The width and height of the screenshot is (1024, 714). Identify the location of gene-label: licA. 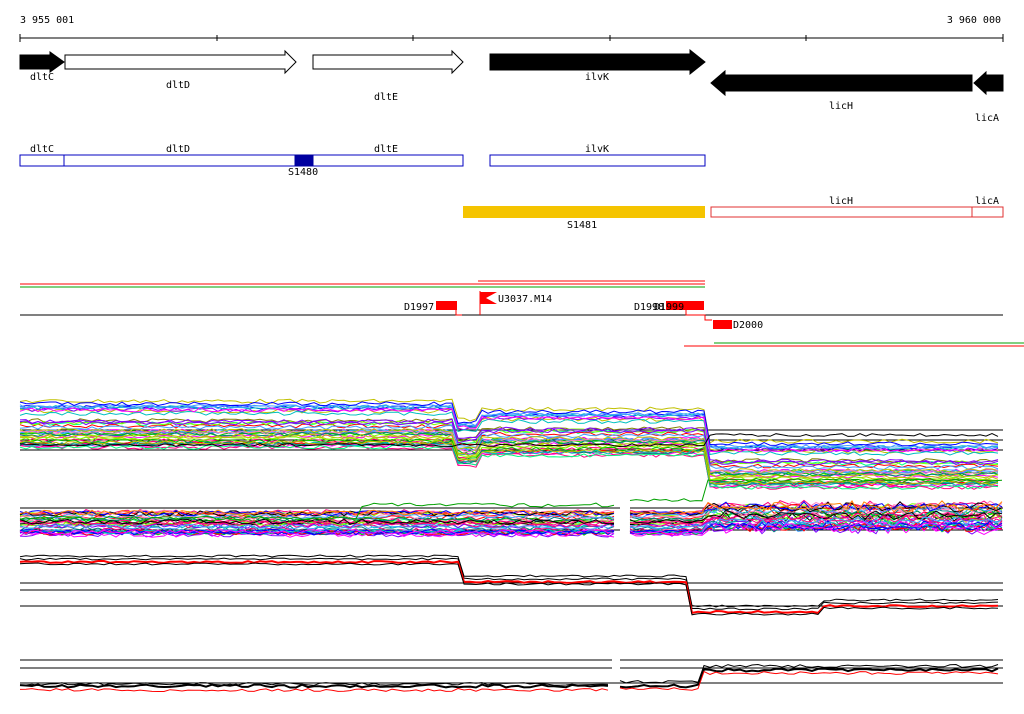
(987, 118).